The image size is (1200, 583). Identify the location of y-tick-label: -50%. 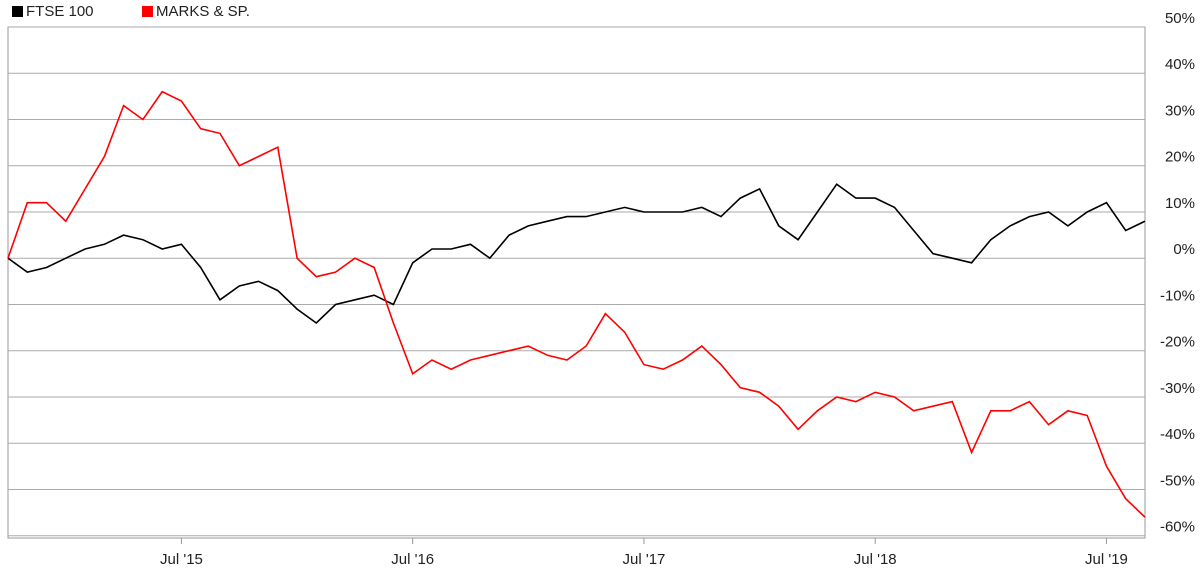
(1177, 480).